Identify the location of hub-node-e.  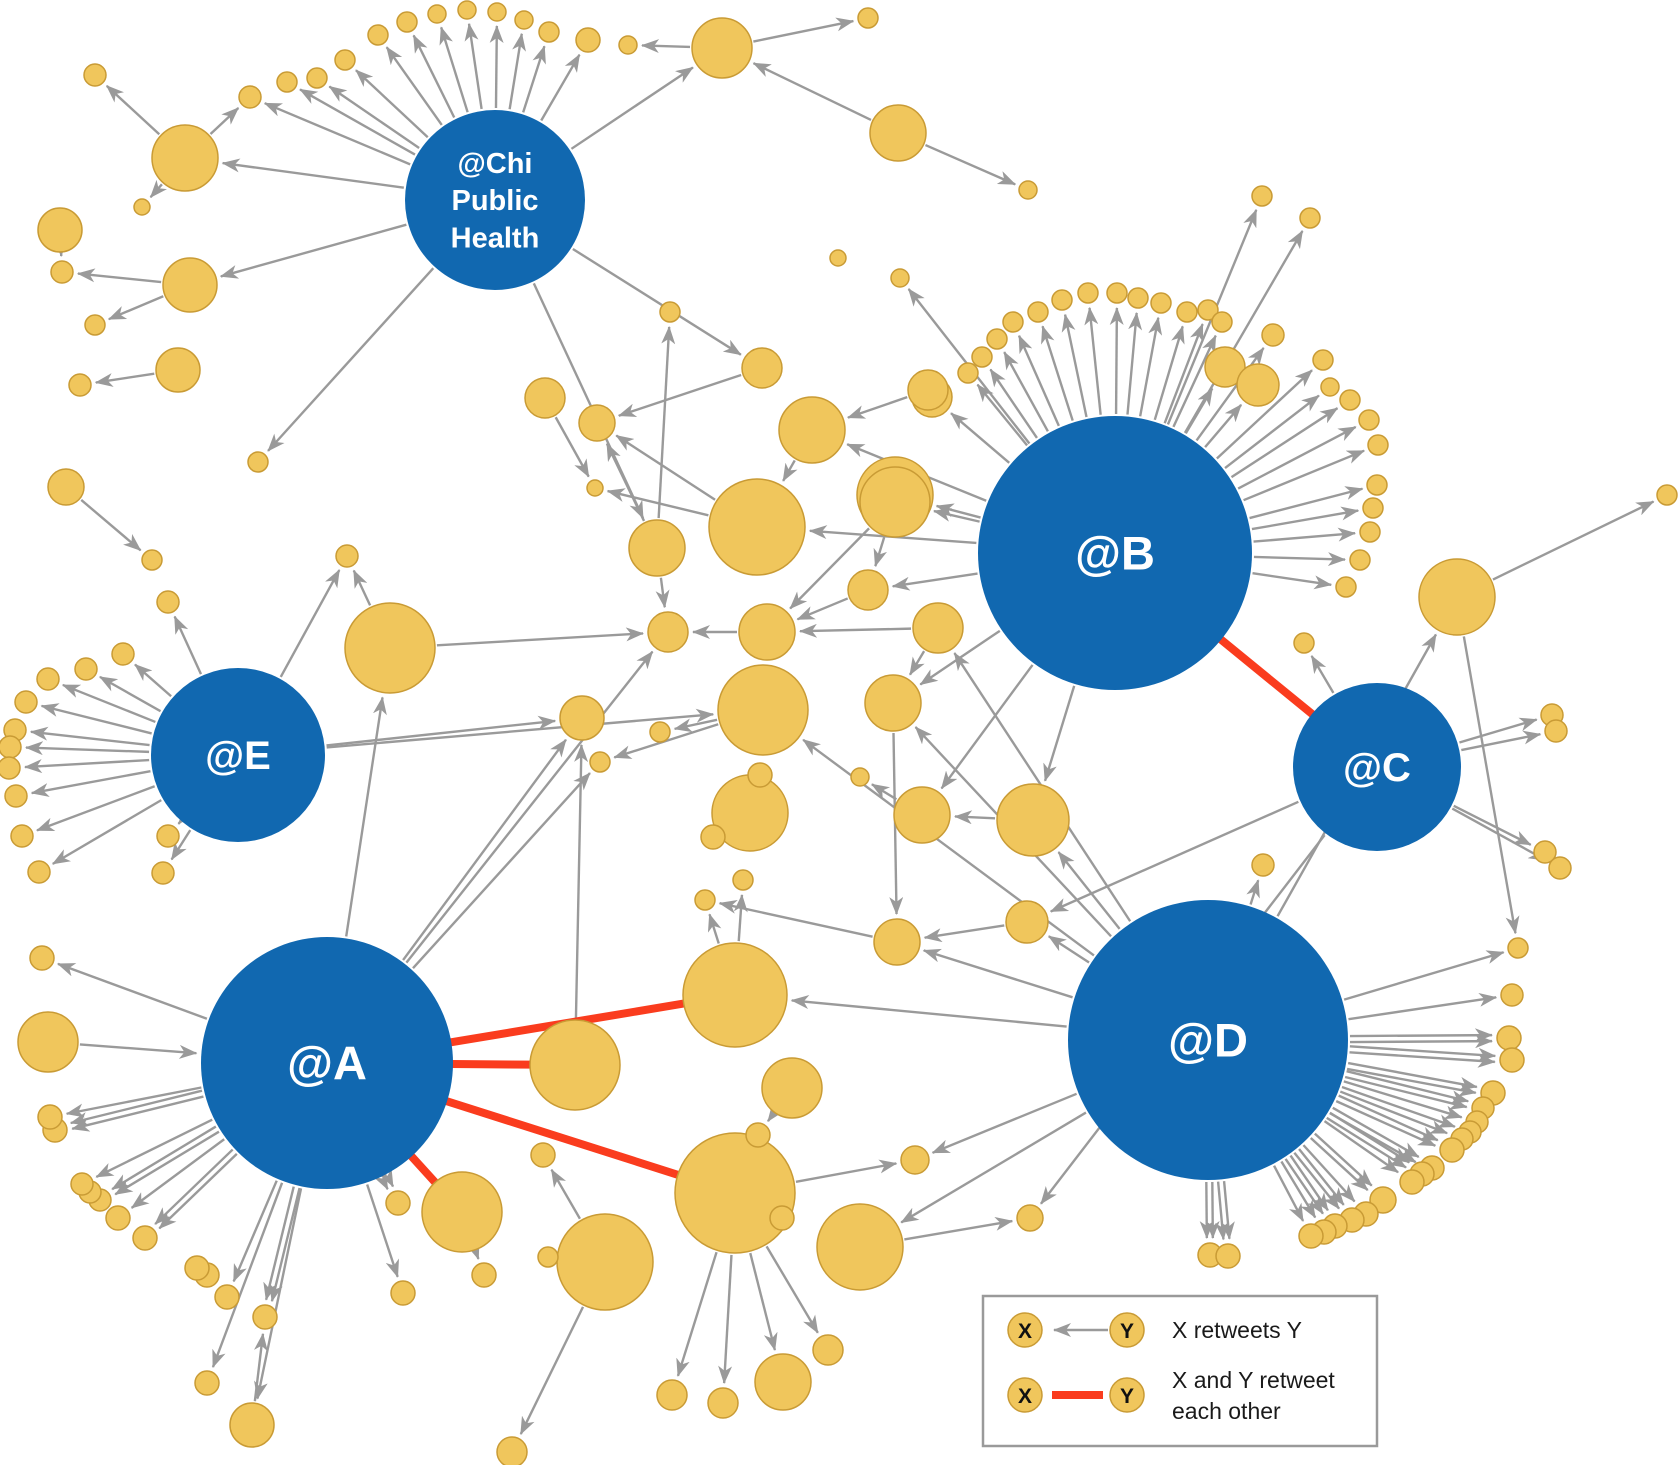
(238, 755).